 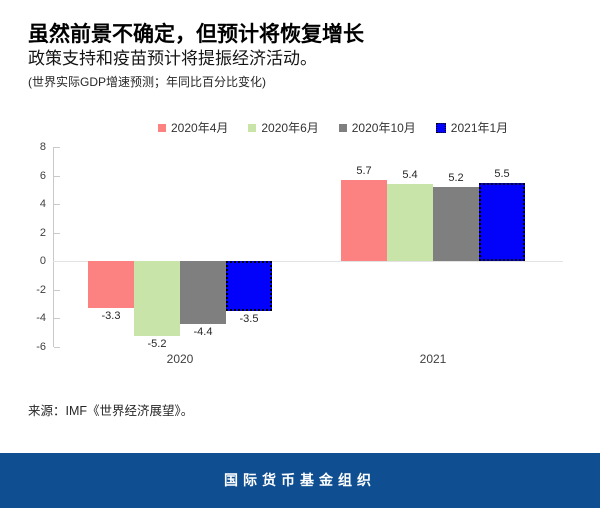 What do you see at coordinates (172, 58) in the screenshot?
I see `chart-subtitle: 政策支持和疫苗预计将提振经济活动。` at bounding box center [172, 58].